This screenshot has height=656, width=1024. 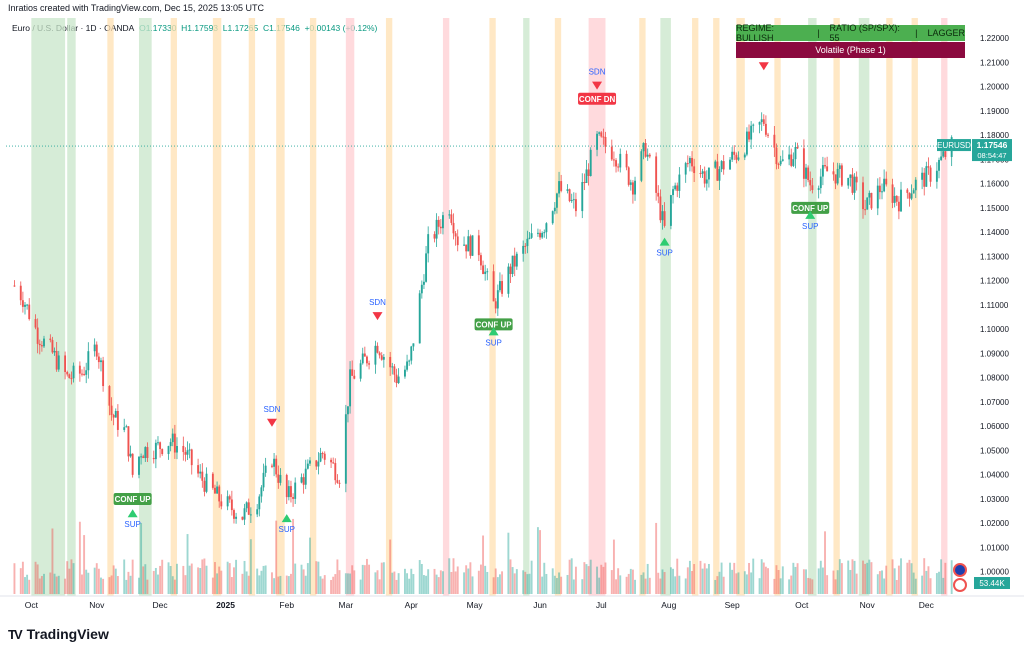 I want to click on sup-arrow-icon, so click(x=493, y=331).